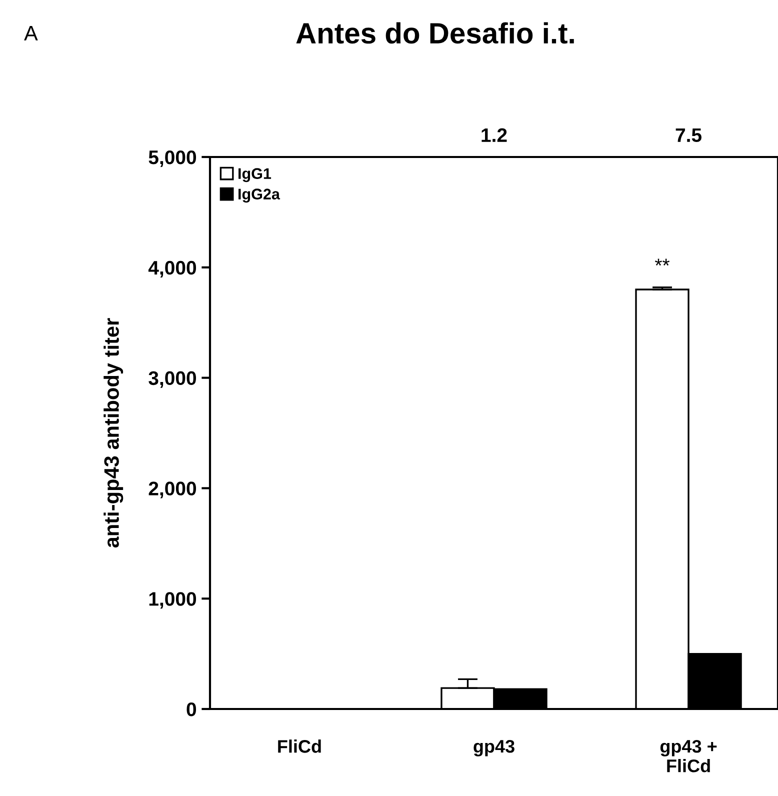 This screenshot has width=778, height=796. I want to click on y-tick-label: 2,000, so click(172, 490).